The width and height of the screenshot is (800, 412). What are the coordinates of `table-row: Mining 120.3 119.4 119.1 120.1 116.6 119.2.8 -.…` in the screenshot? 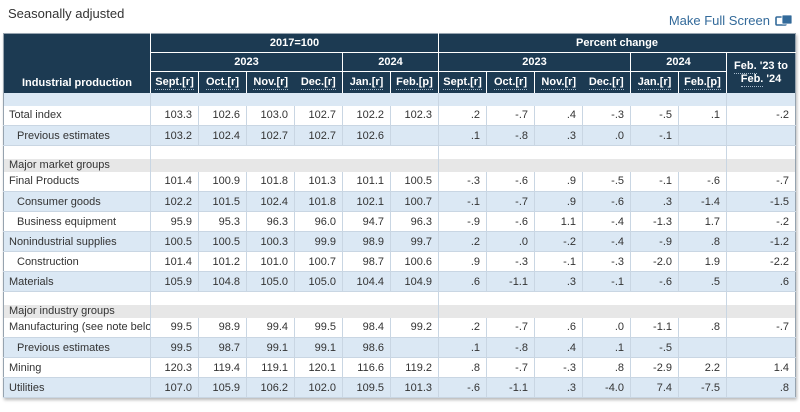 It's located at (399, 367).